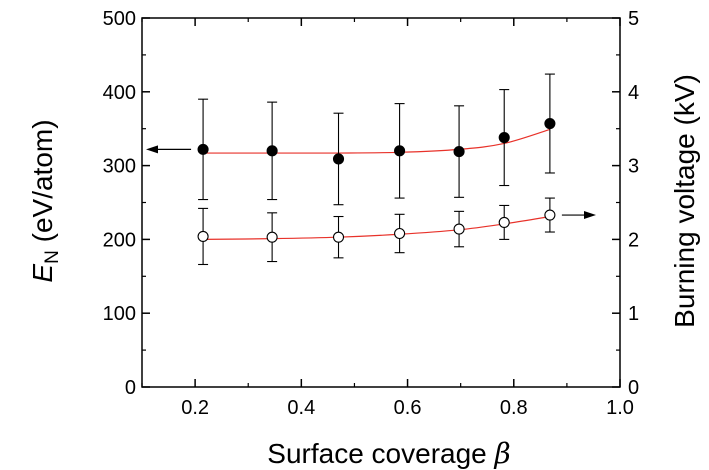  What do you see at coordinates (301, 408) in the screenshot?
I see `x-tick-label: 0.4` at bounding box center [301, 408].